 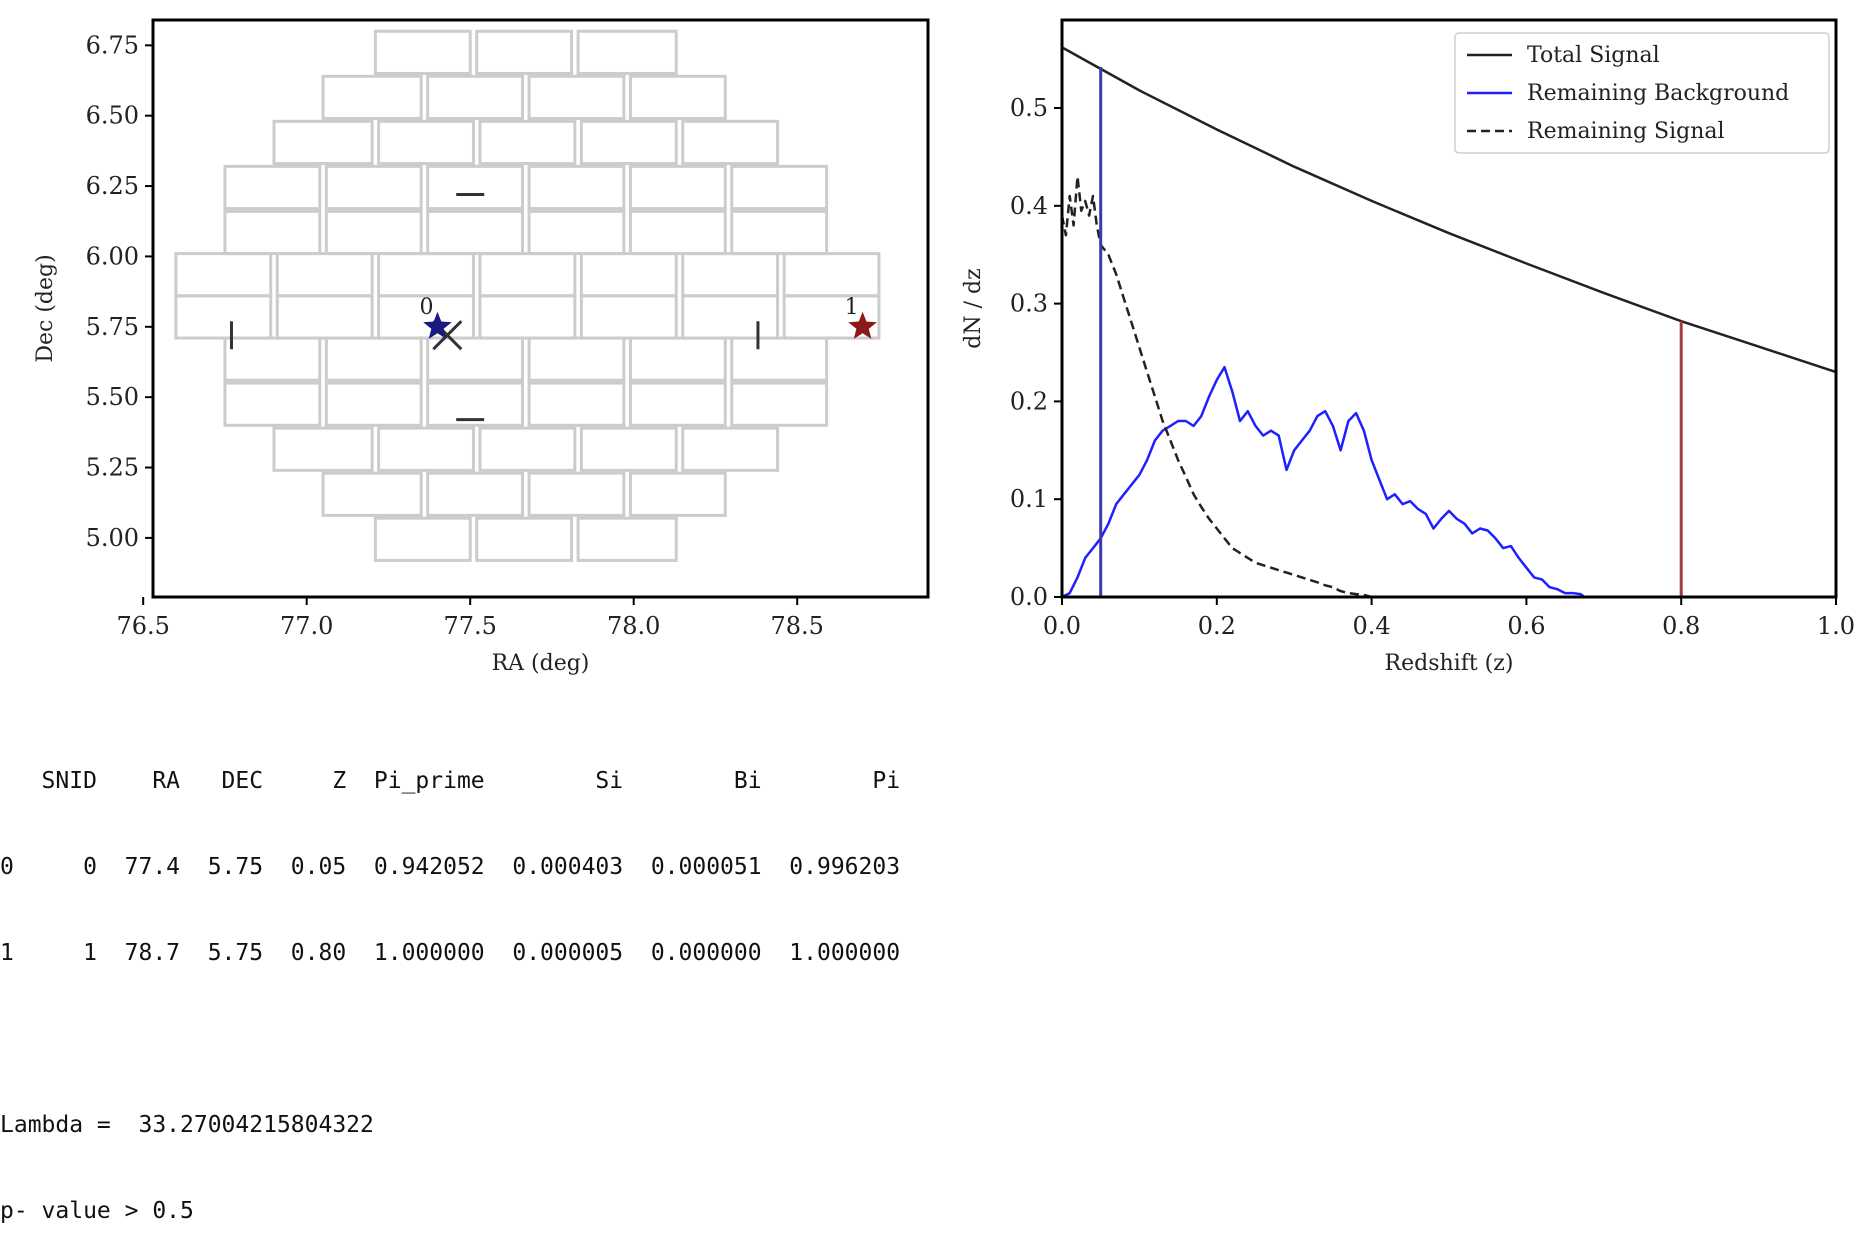 What do you see at coordinates (112, 397) in the screenshot?
I see `y-tick-label: 5.50` at bounding box center [112, 397].